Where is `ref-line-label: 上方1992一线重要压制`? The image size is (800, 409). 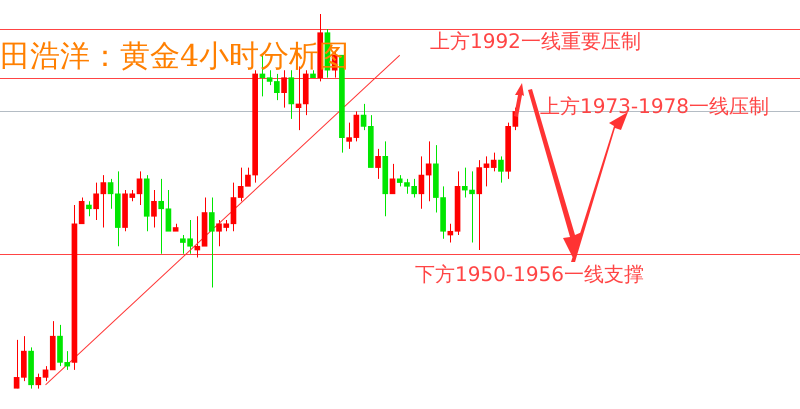 ref-line-label: 上方1992一线重要压制 is located at coordinates (535, 41).